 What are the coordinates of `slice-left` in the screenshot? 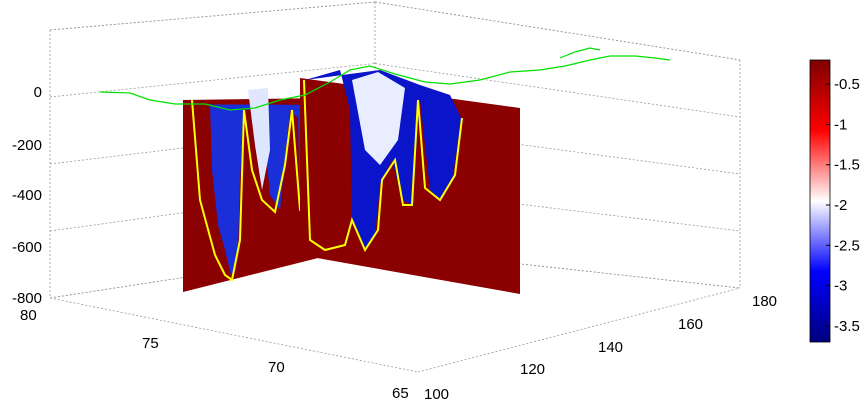 It's located at (256, 190).